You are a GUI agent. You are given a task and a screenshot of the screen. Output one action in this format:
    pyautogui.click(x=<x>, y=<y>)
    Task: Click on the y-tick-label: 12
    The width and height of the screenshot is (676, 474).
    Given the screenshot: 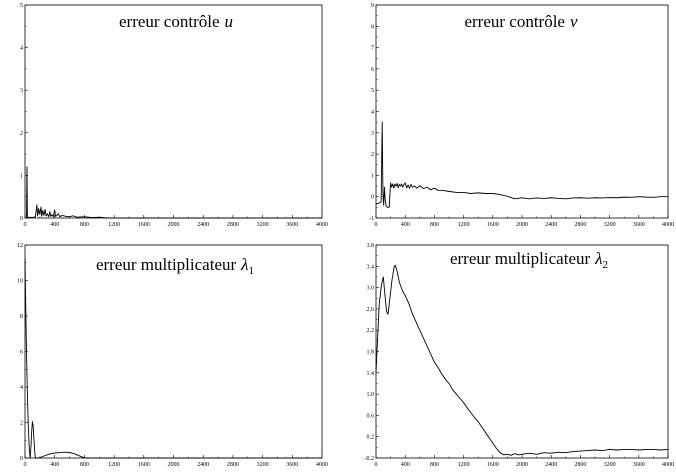 What is the action you would take?
    pyautogui.click(x=20, y=246)
    